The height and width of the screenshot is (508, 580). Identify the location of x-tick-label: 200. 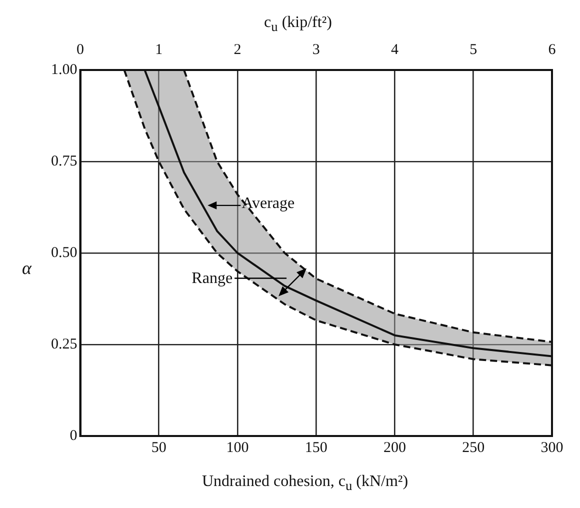
(395, 448).